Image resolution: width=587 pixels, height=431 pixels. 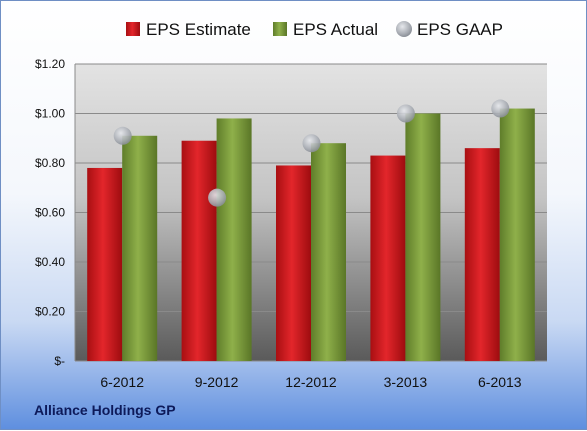 What do you see at coordinates (217, 382) in the screenshot?
I see `x-tick-label: 9-2012` at bounding box center [217, 382].